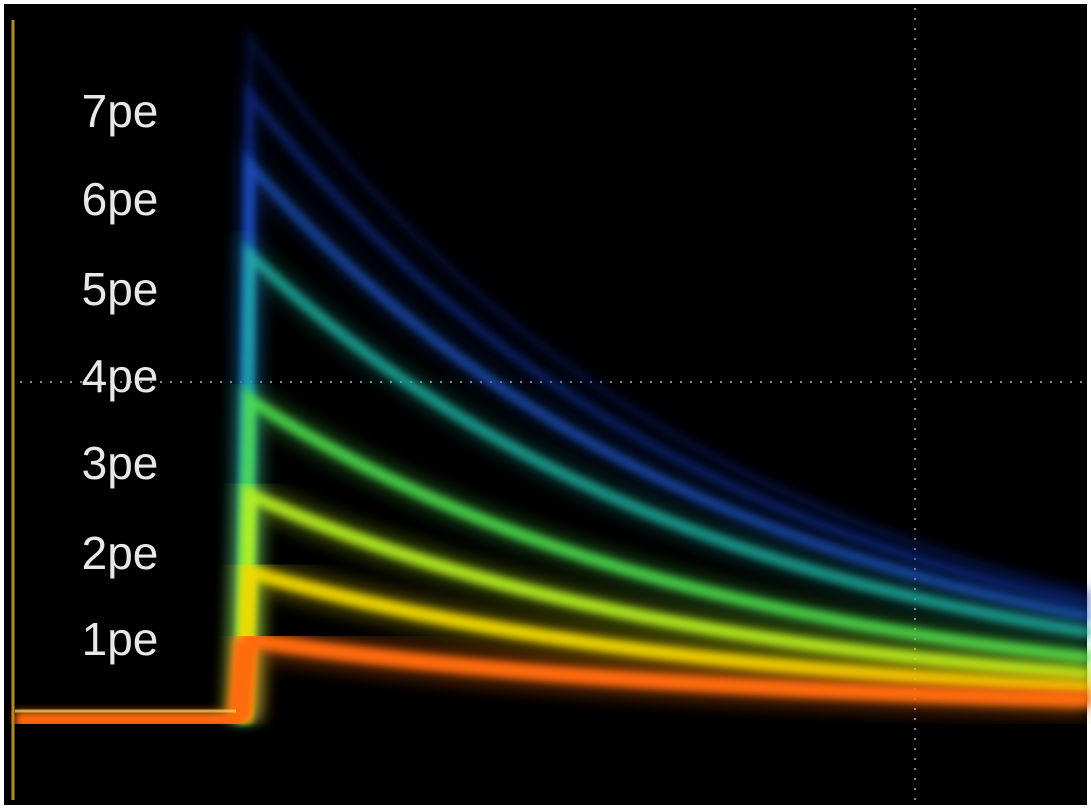 Image resolution: width=1091 pixels, height=809 pixels. What do you see at coordinates (133, 684) in the screenshot?
I see `baseline-trace` at bounding box center [133, 684].